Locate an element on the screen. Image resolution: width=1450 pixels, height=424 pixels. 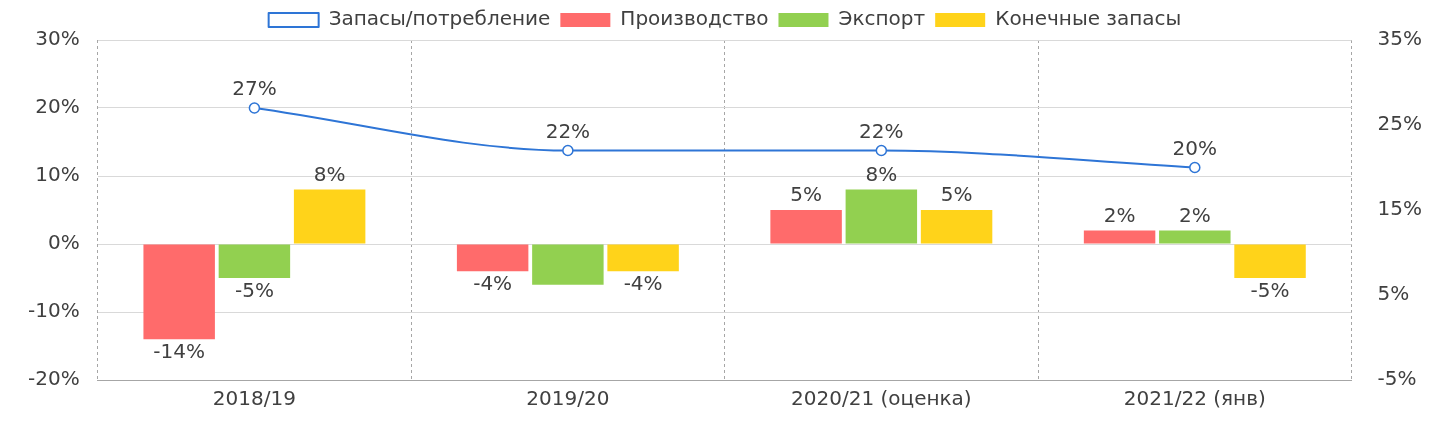
x-tick-label: 2021/22 (янв) is located at coordinates (1194, 398).